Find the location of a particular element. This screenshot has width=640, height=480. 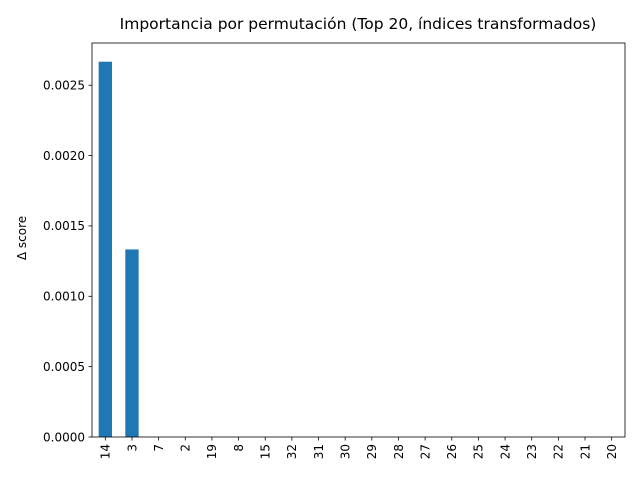

x-tick-label: 28 is located at coordinates (399, 451).